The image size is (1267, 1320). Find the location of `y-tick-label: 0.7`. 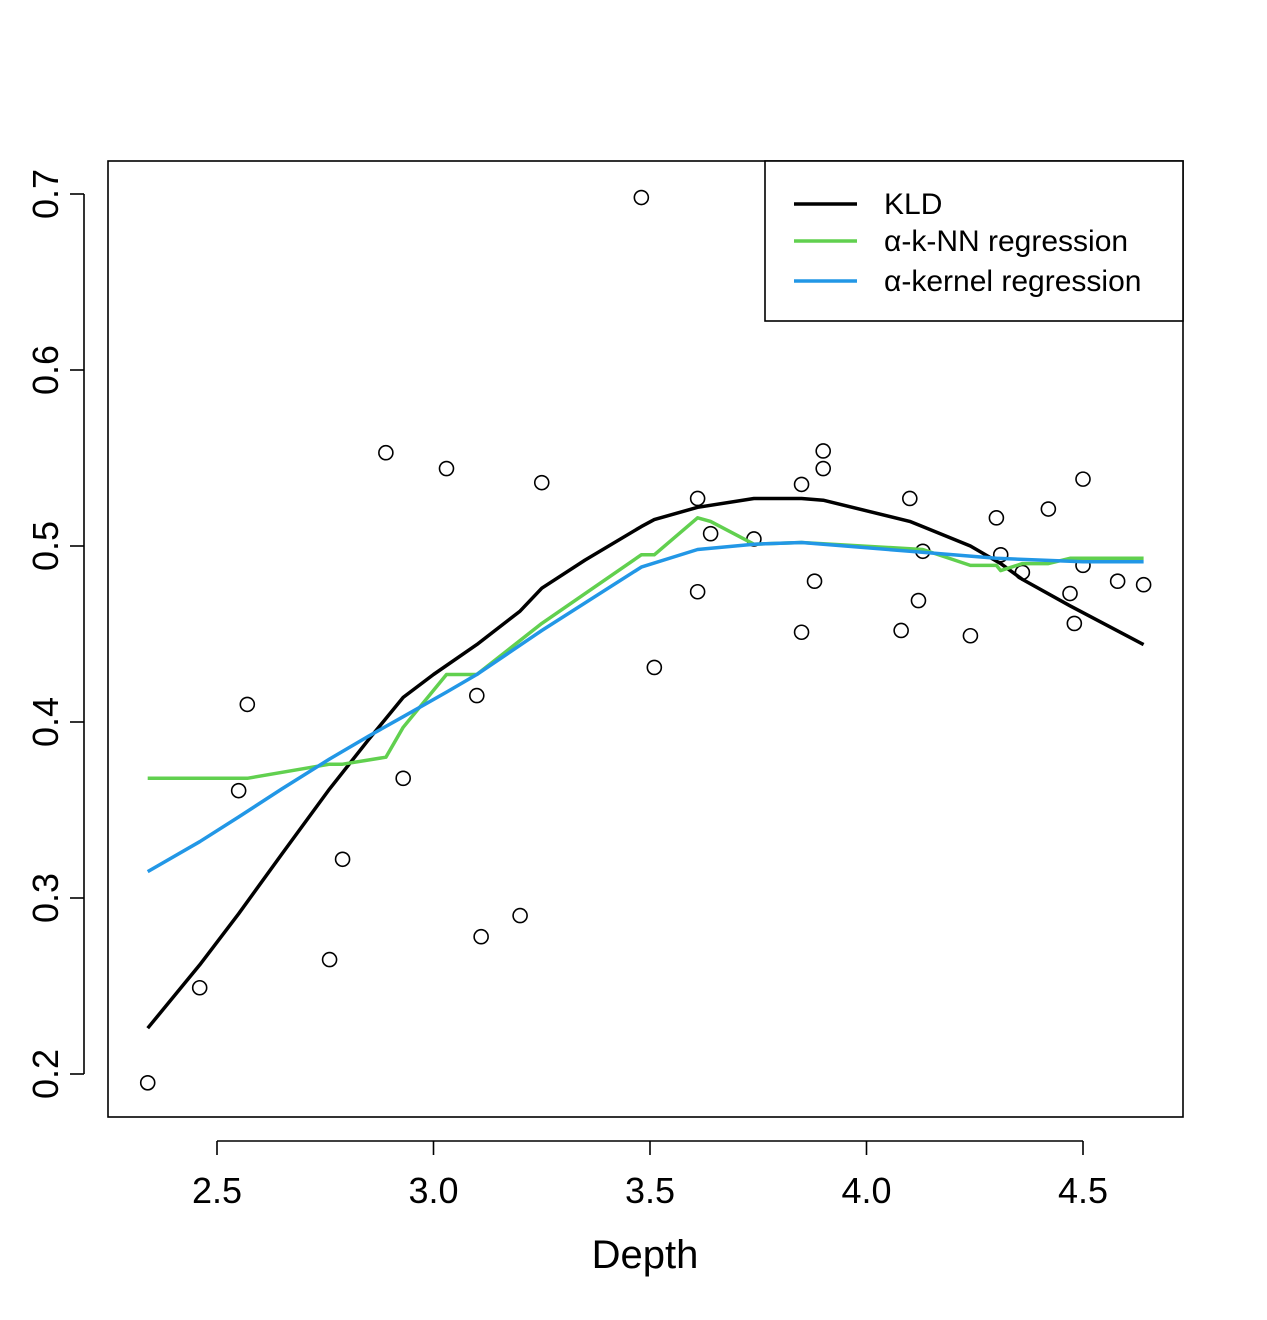

y-tick-label: 0.7 is located at coordinates (45, 194).